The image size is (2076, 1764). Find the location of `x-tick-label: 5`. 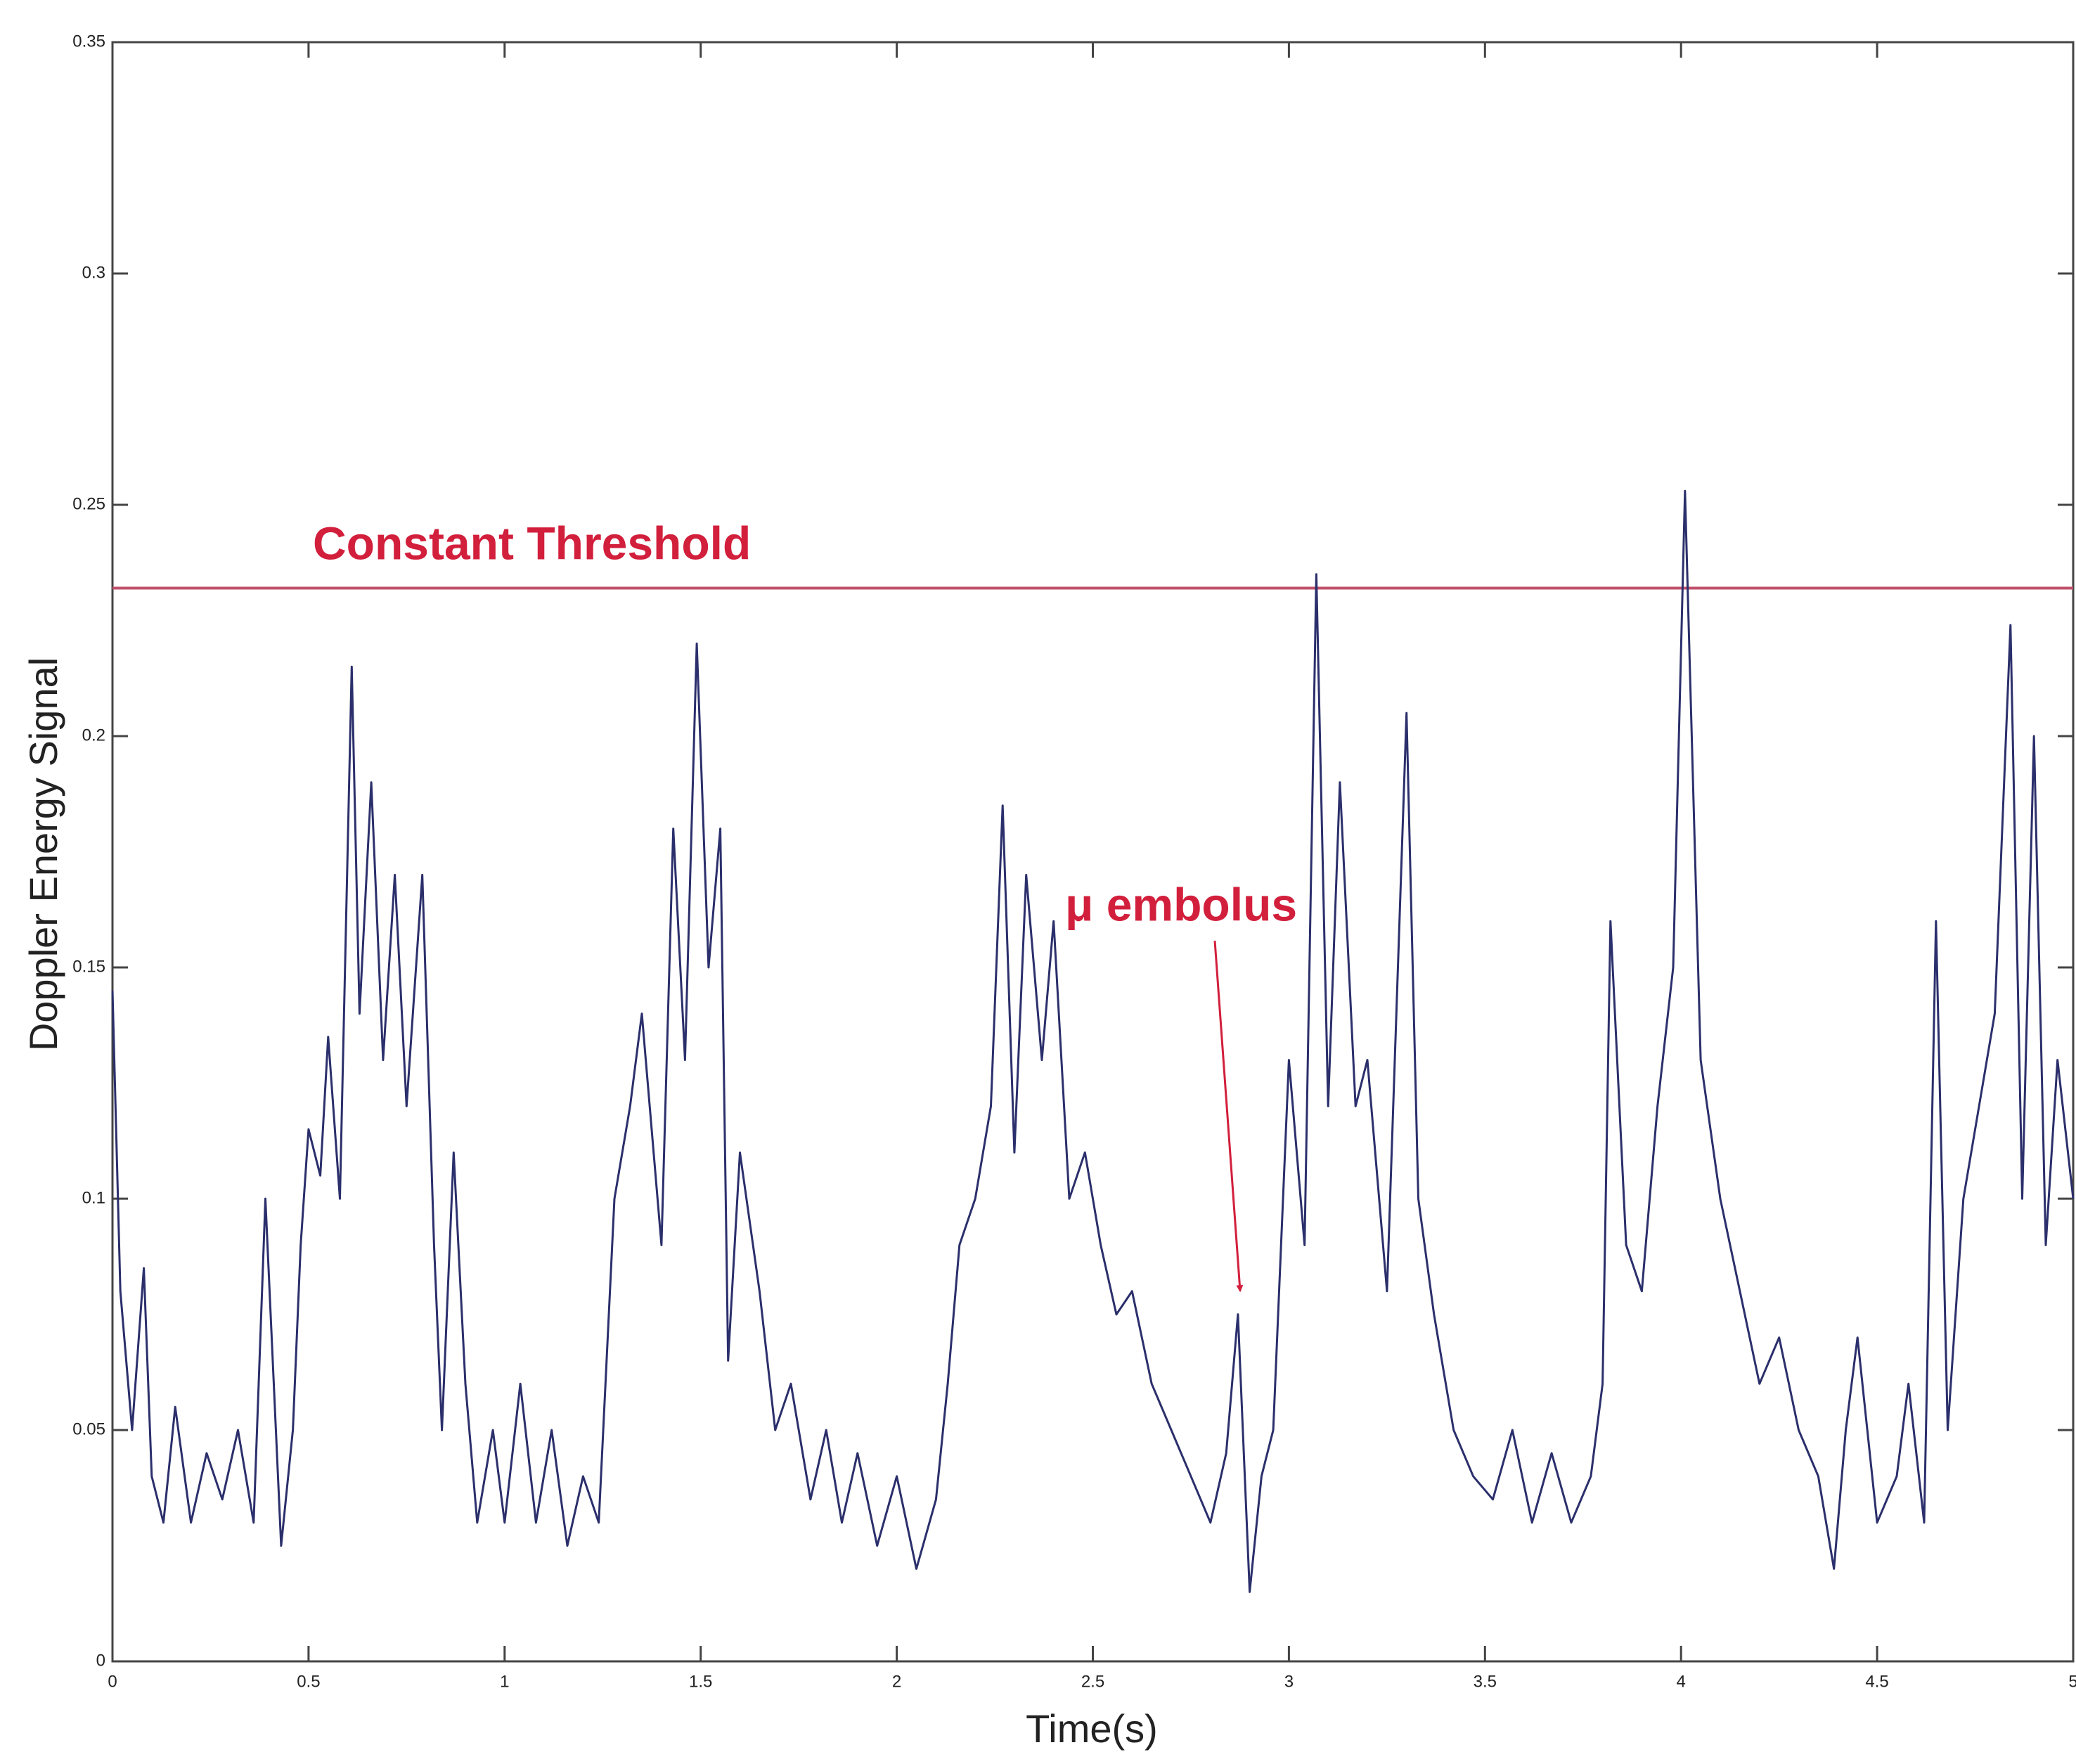

x-tick-label: 5 is located at coordinates (2072, 1681).